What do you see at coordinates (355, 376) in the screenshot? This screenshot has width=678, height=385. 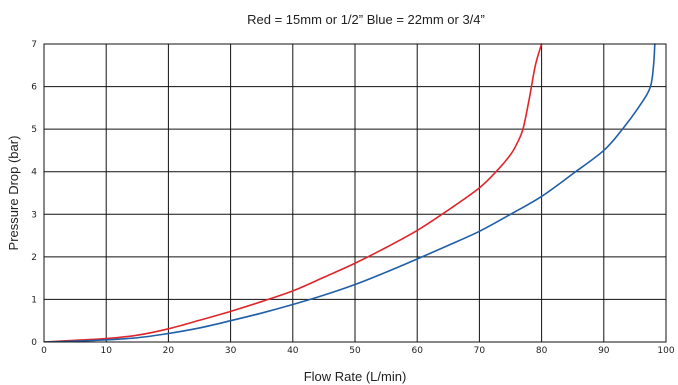 I see `x-axis-label: Flow Rate (L/min)` at bounding box center [355, 376].